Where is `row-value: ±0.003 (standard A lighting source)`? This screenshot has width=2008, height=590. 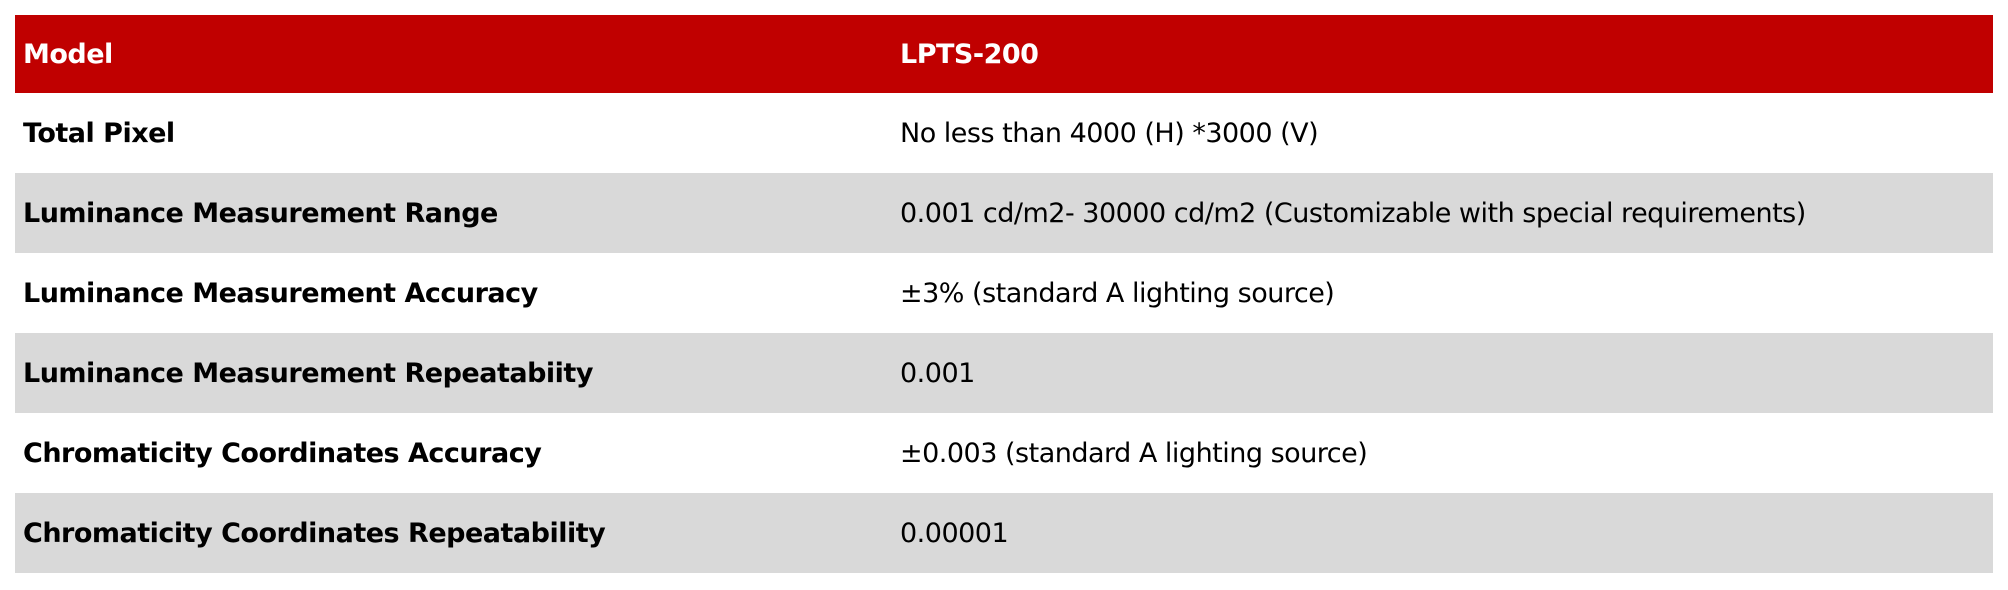 row-value: ±0.003 (standard A lighting source) is located at coordinates (1134, 453).